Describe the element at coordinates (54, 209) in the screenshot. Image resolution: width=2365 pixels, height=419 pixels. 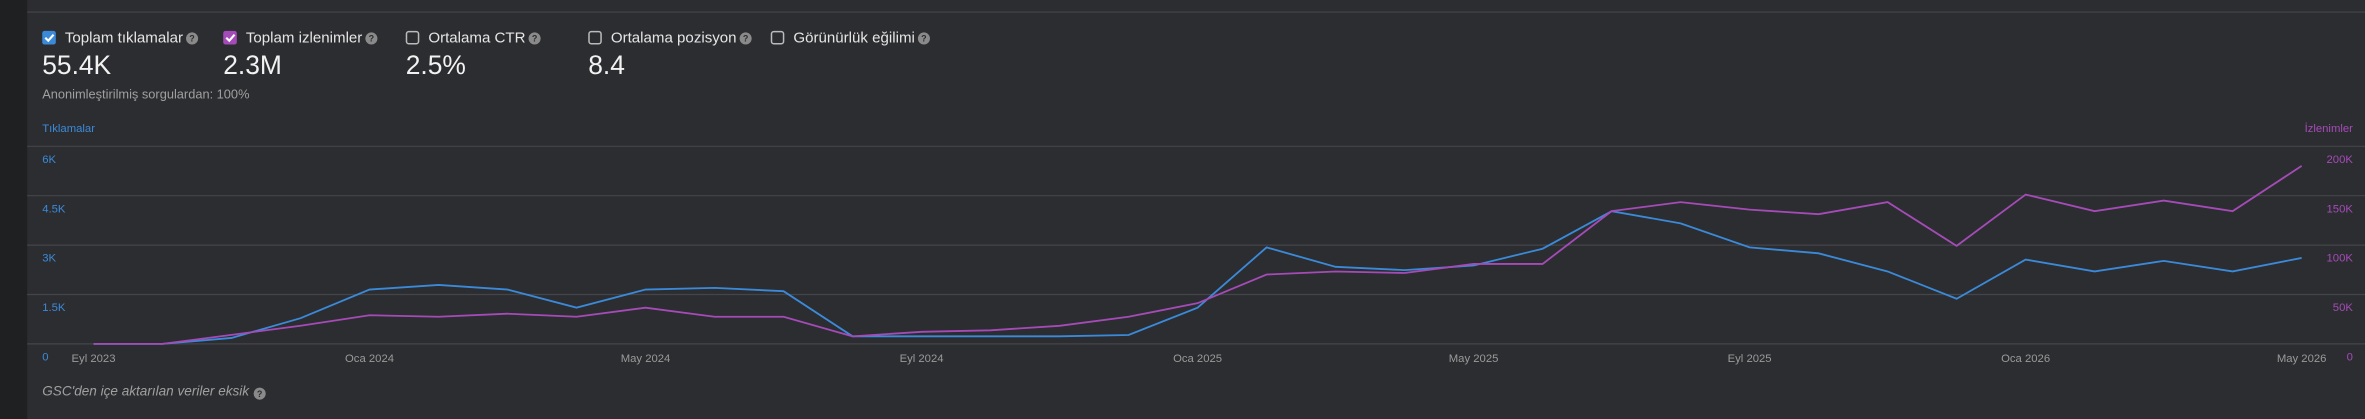
I see `y-tick-label: 4.5K` at that location.